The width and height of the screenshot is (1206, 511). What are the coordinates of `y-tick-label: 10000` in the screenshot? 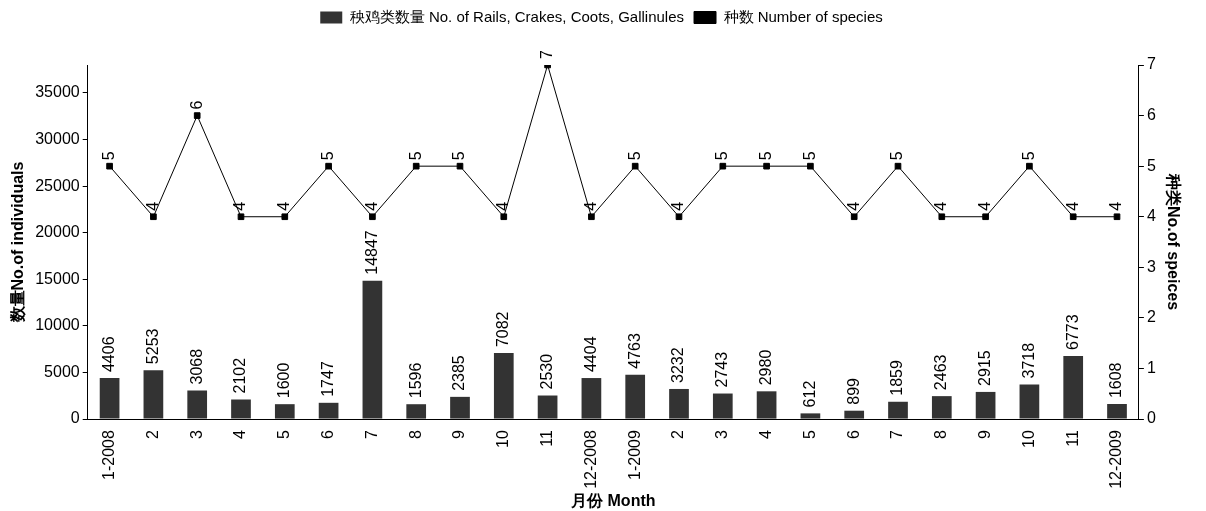 It's located at (57, 325).